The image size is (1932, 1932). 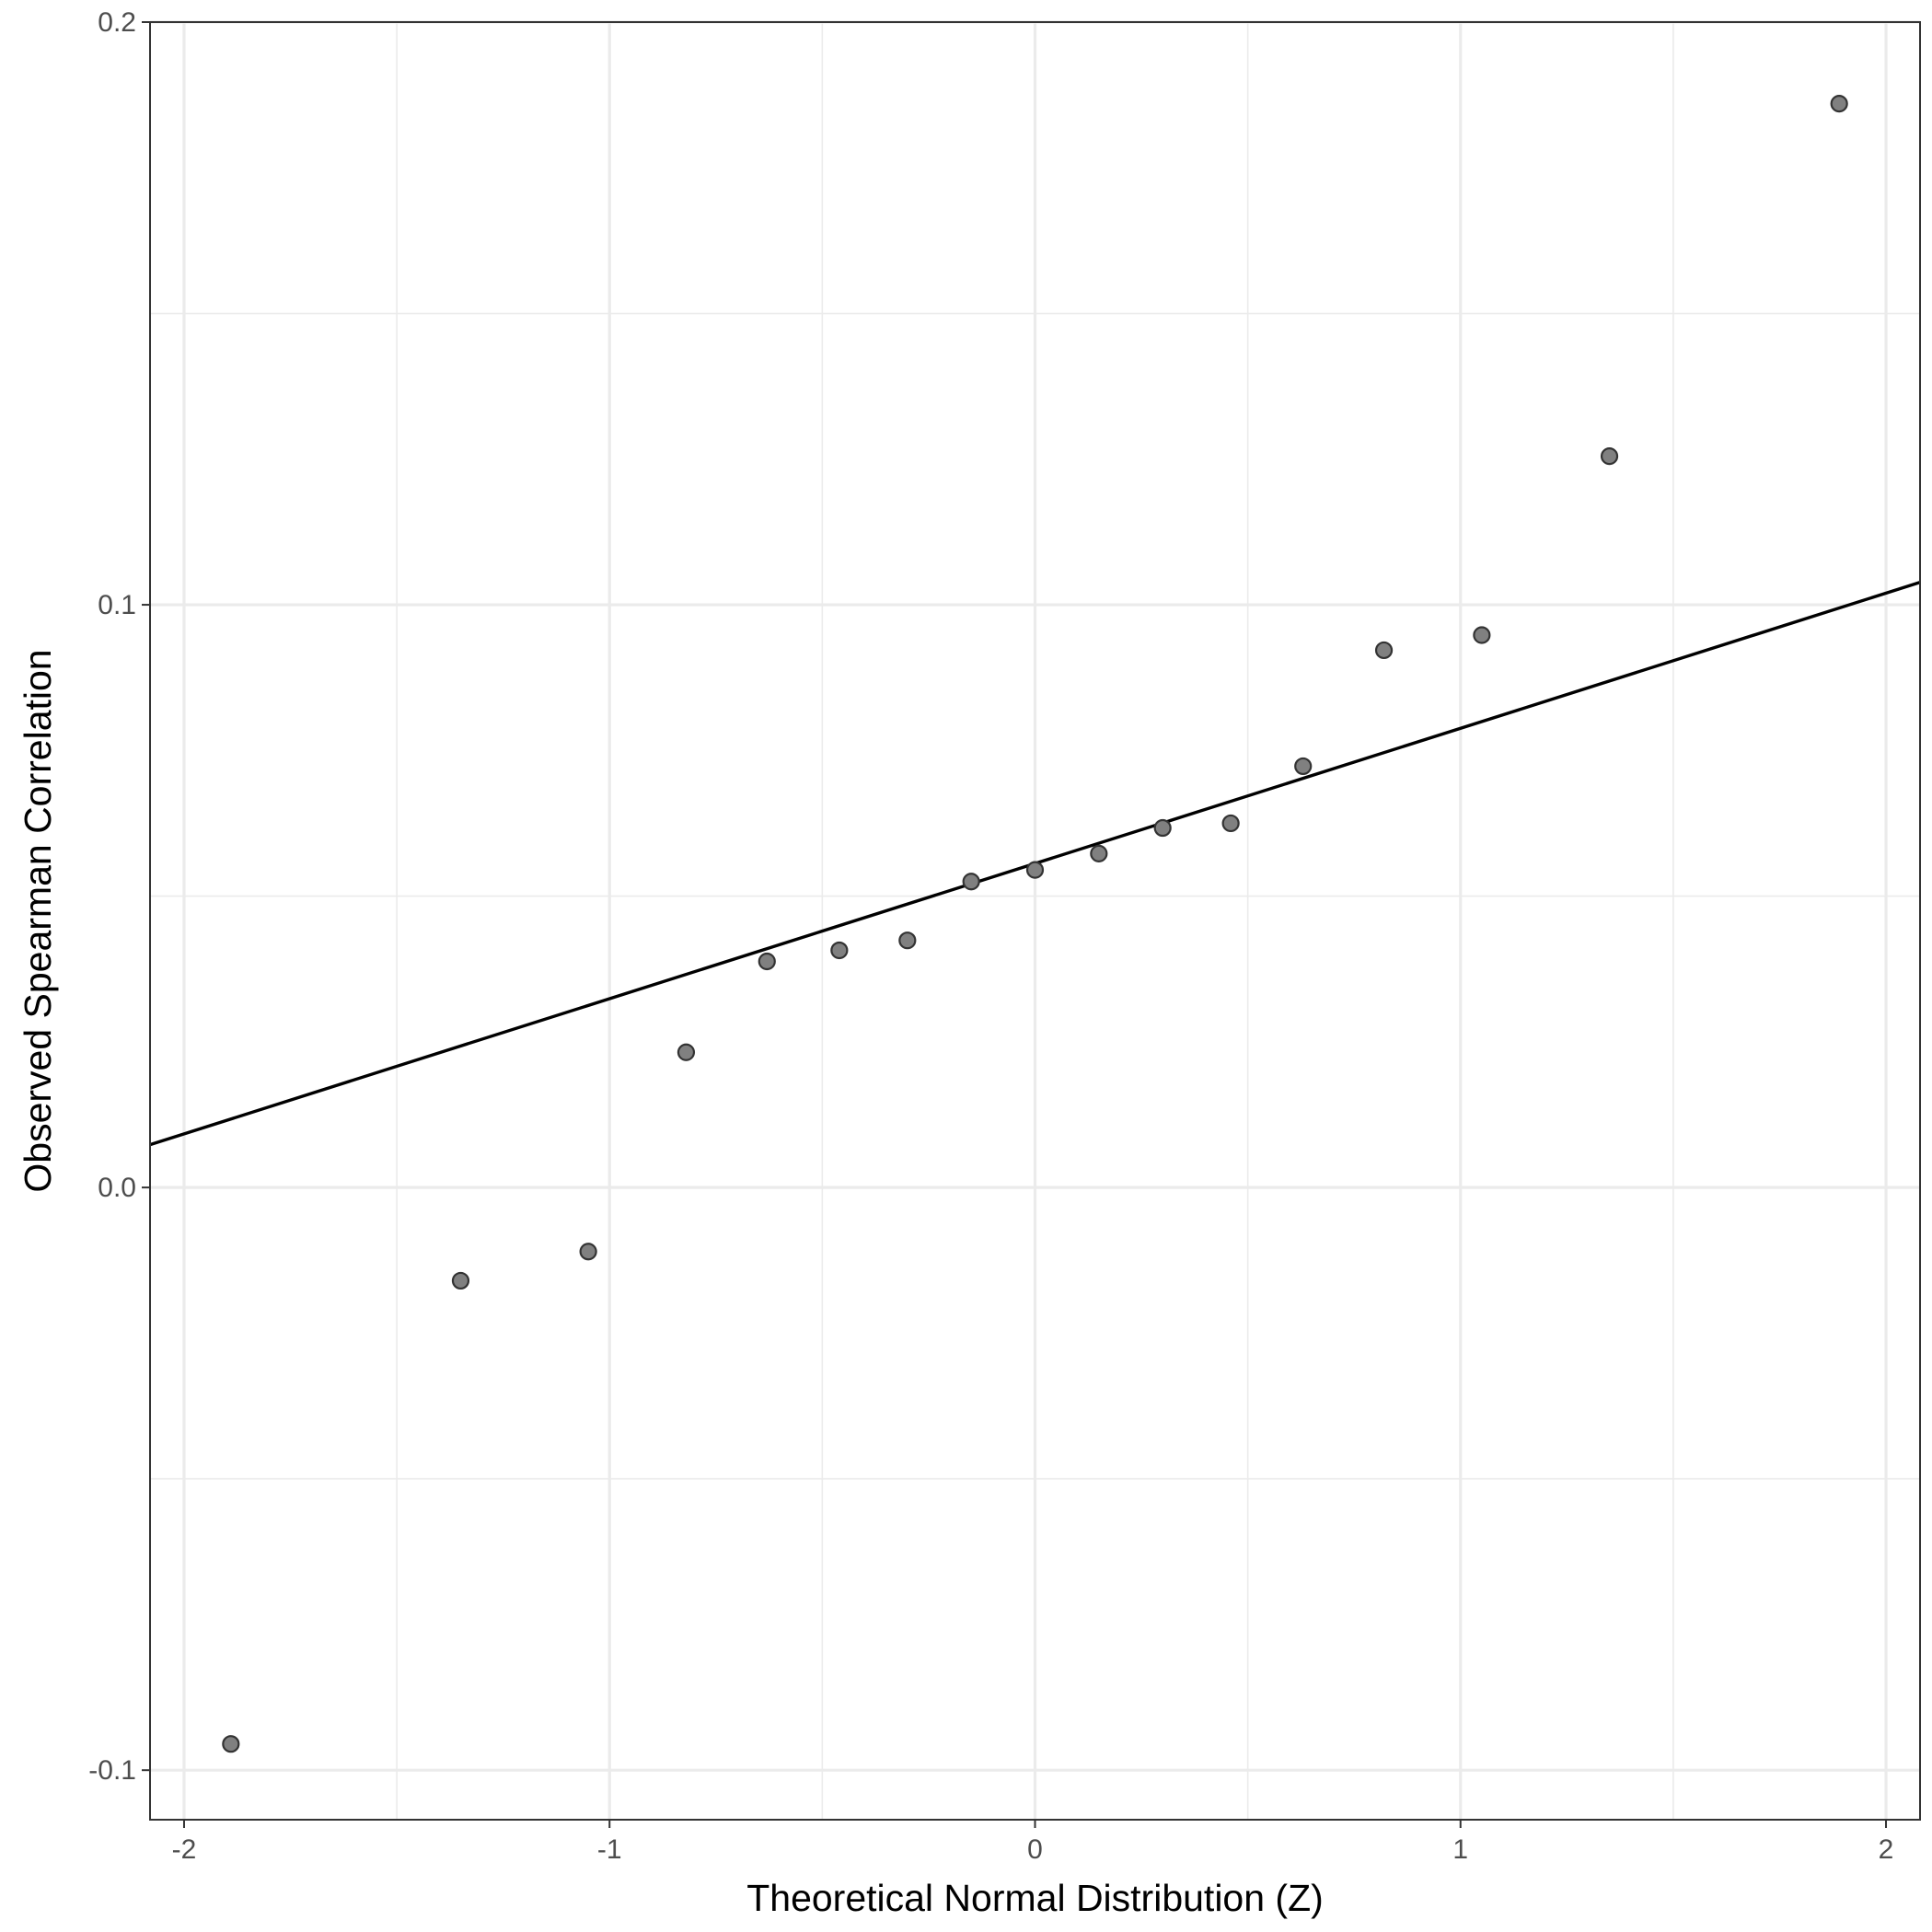 What do you see at coordinates (609, 1850) in the screenshot?
I see `x-tick-label: -1` at bounding box center [609, 1850].